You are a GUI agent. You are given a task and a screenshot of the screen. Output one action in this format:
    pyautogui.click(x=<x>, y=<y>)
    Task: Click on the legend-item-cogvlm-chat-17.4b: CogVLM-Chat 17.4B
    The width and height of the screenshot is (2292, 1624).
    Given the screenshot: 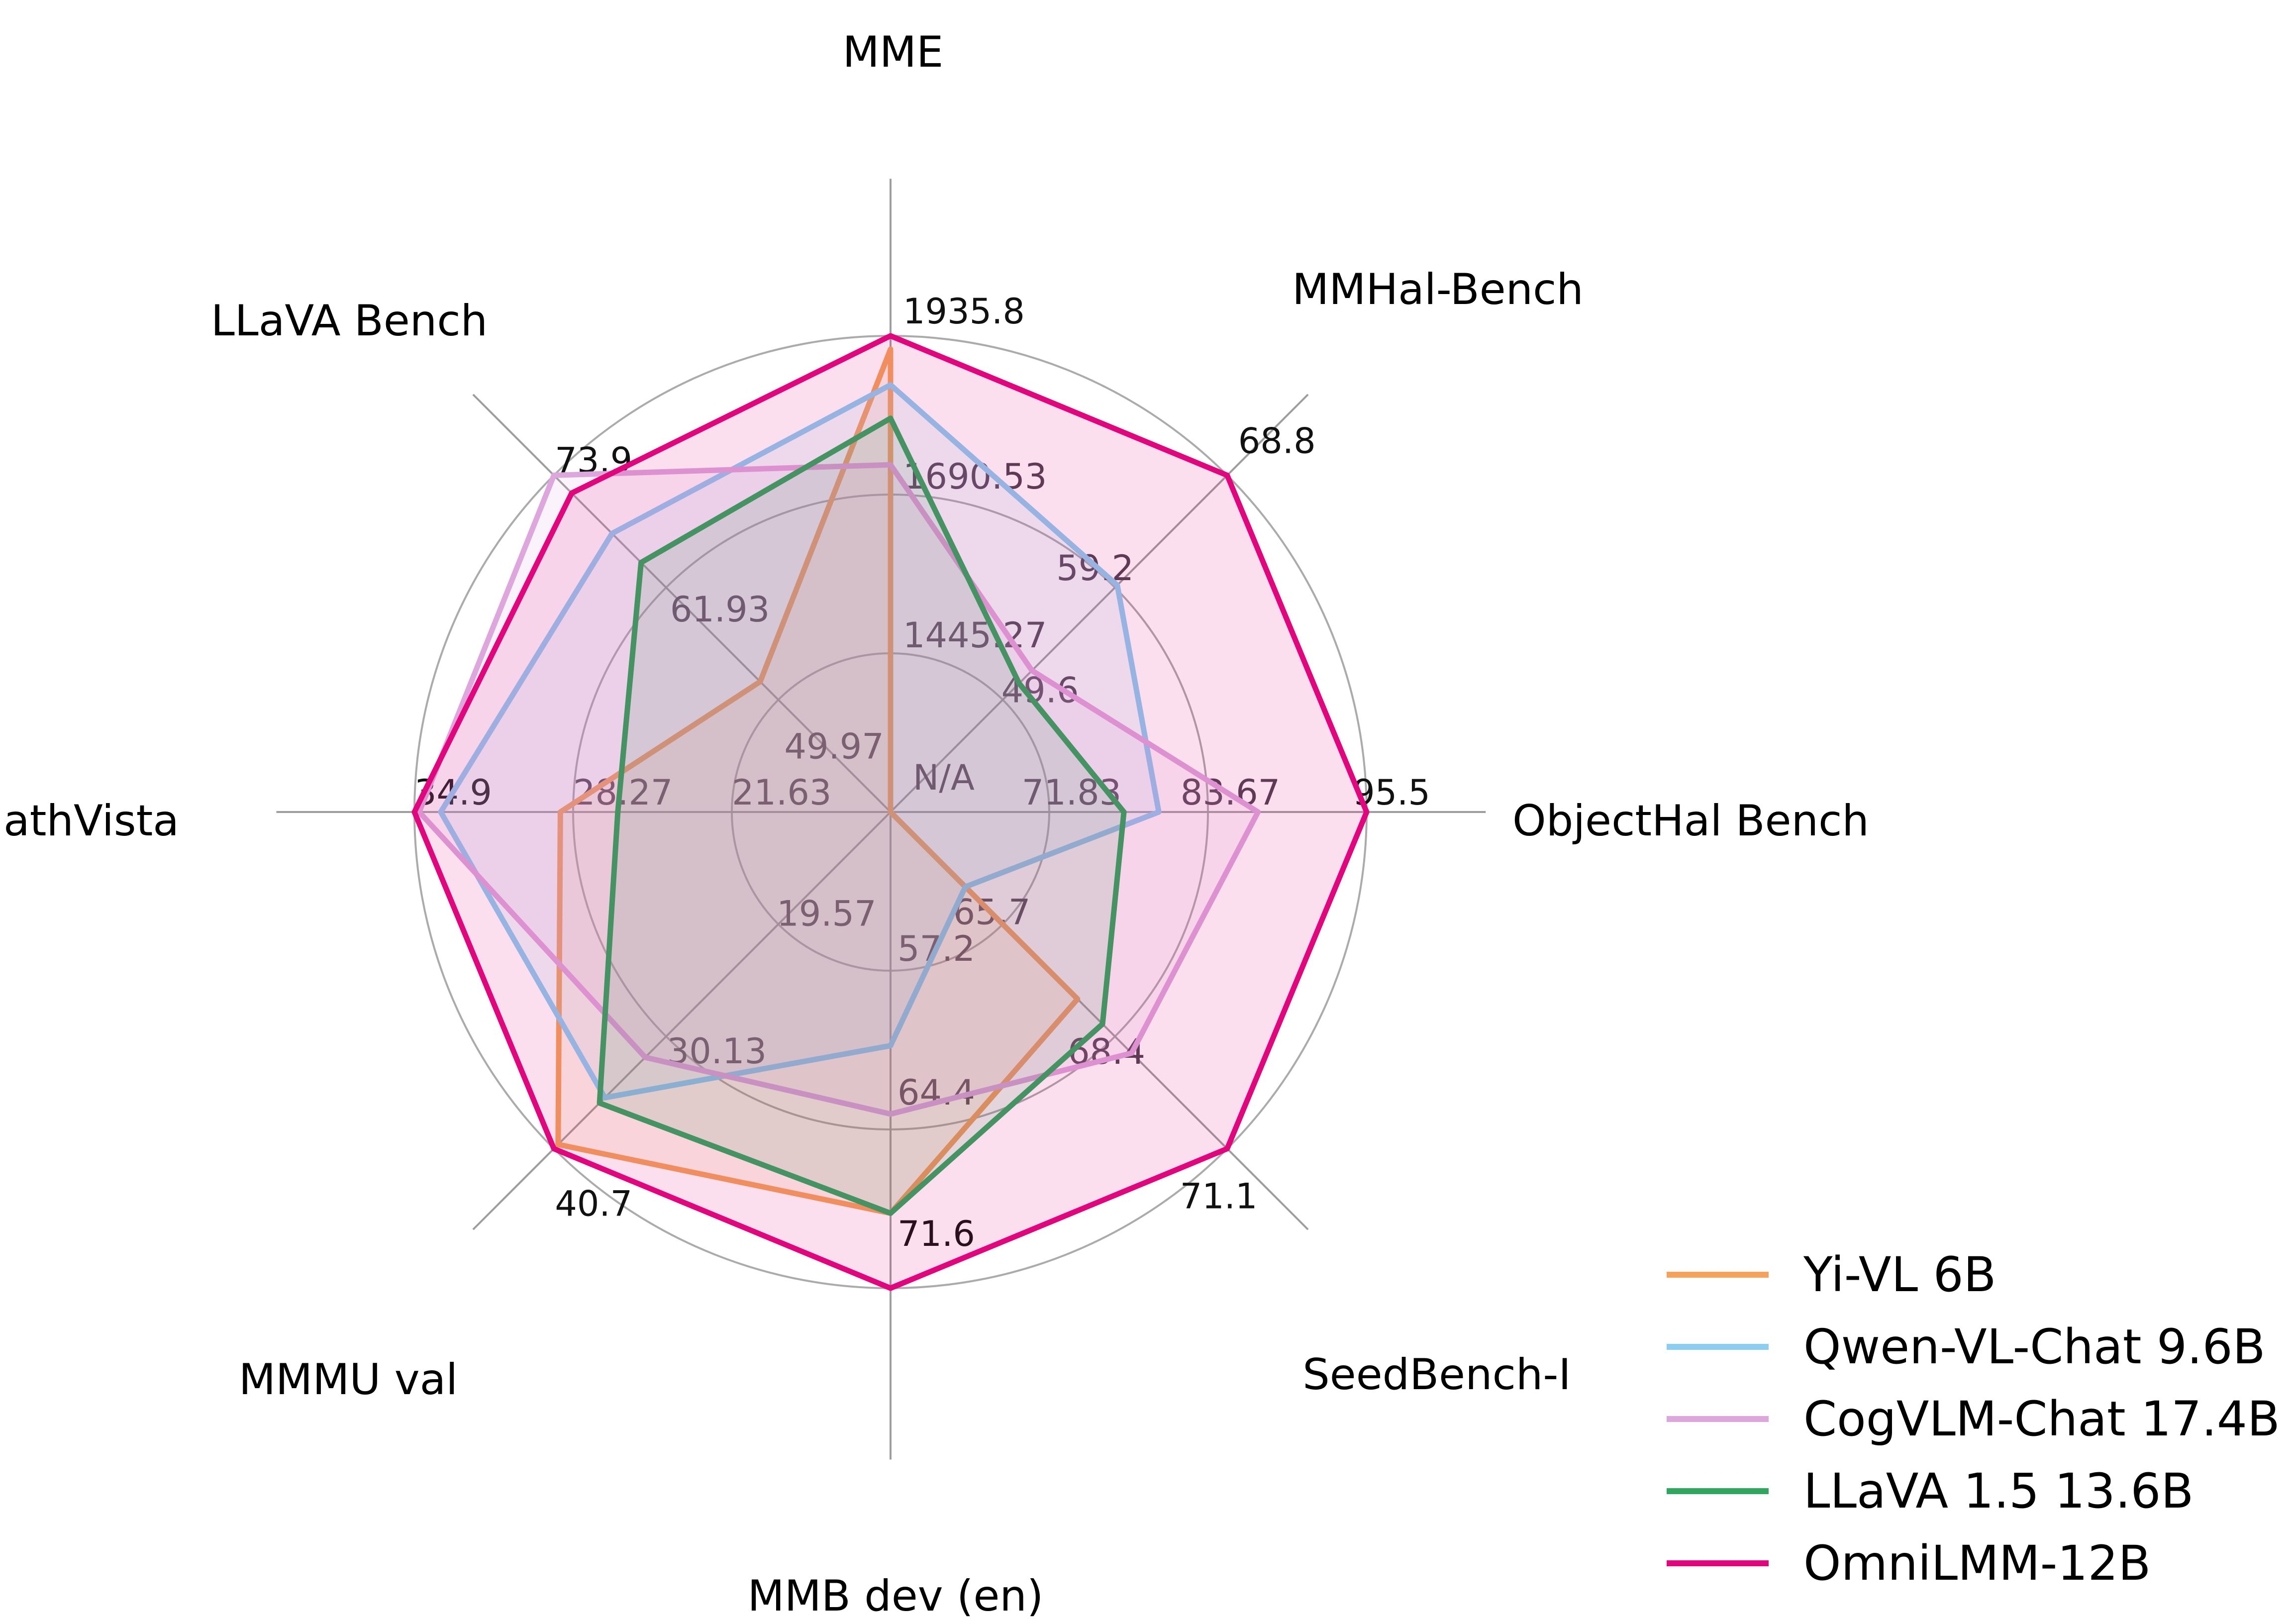 What is the action you would take?
    pyautogui.click(x=1973, y=1419)
    